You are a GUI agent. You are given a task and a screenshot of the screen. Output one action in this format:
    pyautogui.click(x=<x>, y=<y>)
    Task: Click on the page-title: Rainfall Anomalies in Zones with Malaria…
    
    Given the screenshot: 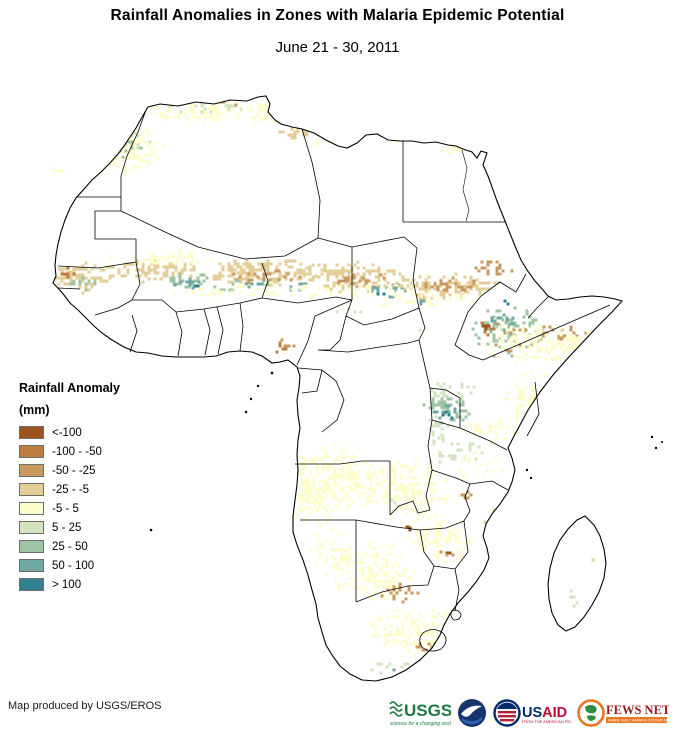 What is the action you would take?
    pyautogui.click(x=337, y=15)
    